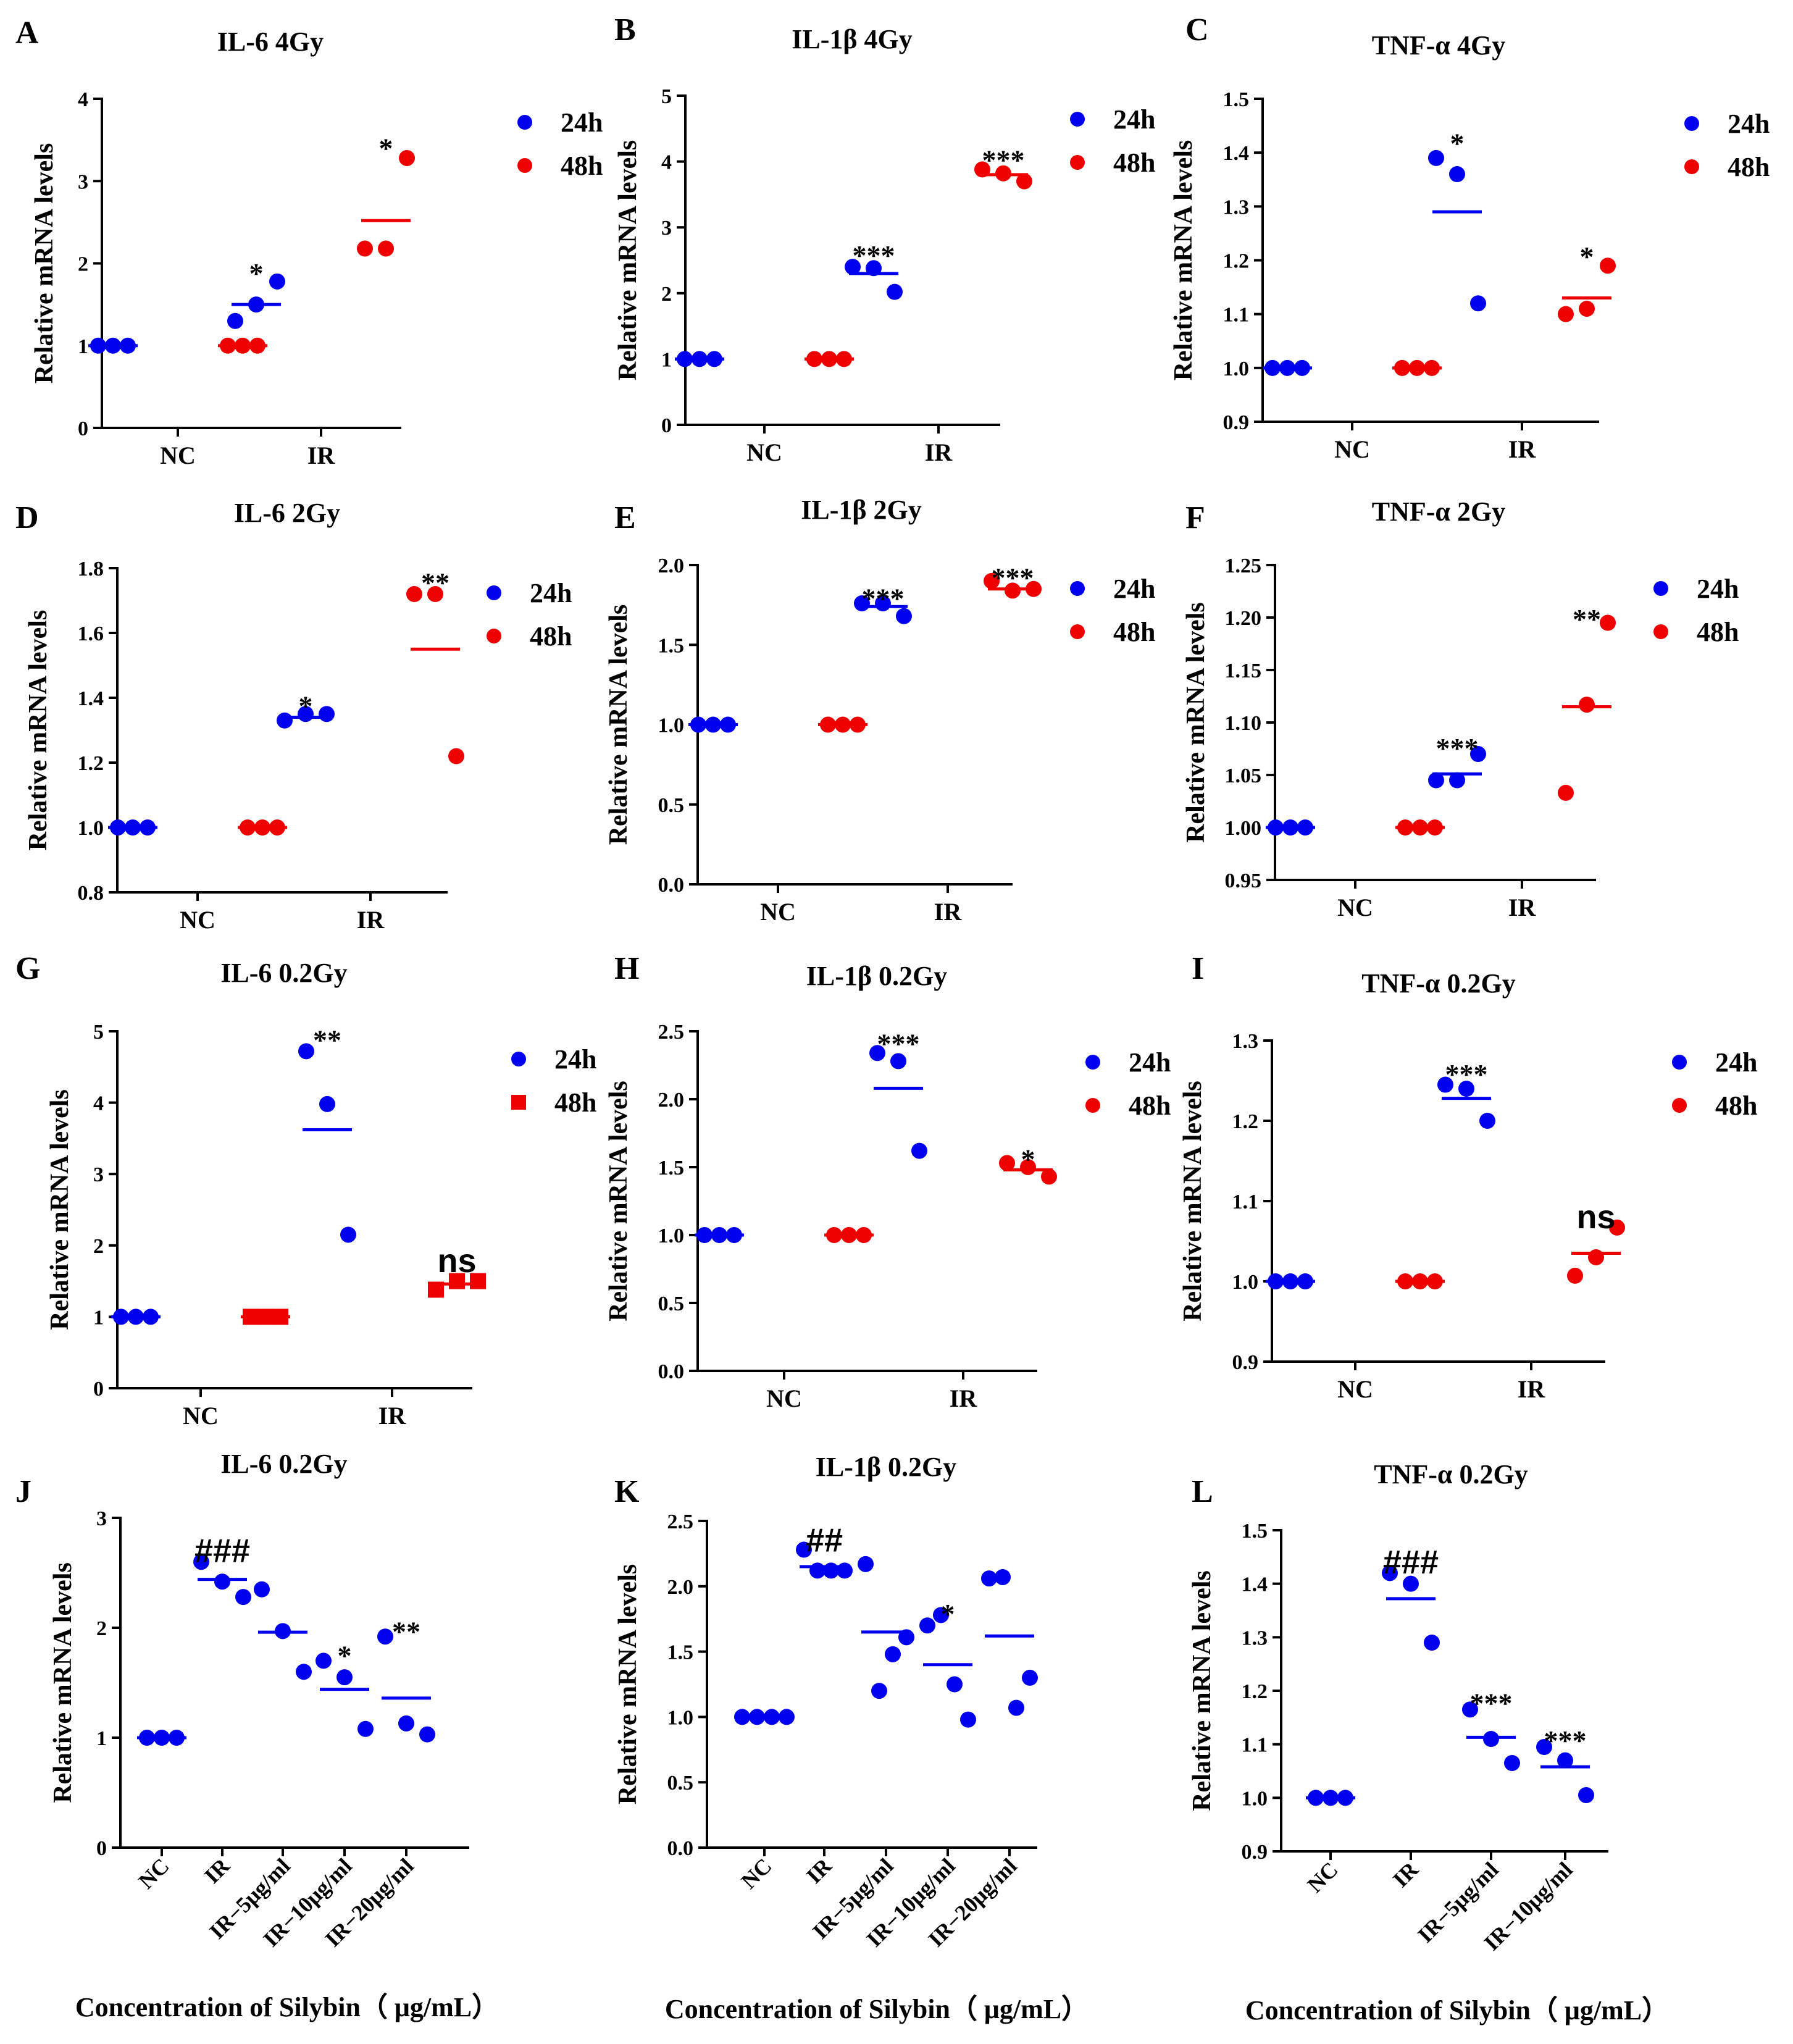 This screenshot has height=2044, width=1793. Describe the element at coordinates (680, 1783) in the screenshot. I see `panel-k-ytick-label: 0.5` at that location.